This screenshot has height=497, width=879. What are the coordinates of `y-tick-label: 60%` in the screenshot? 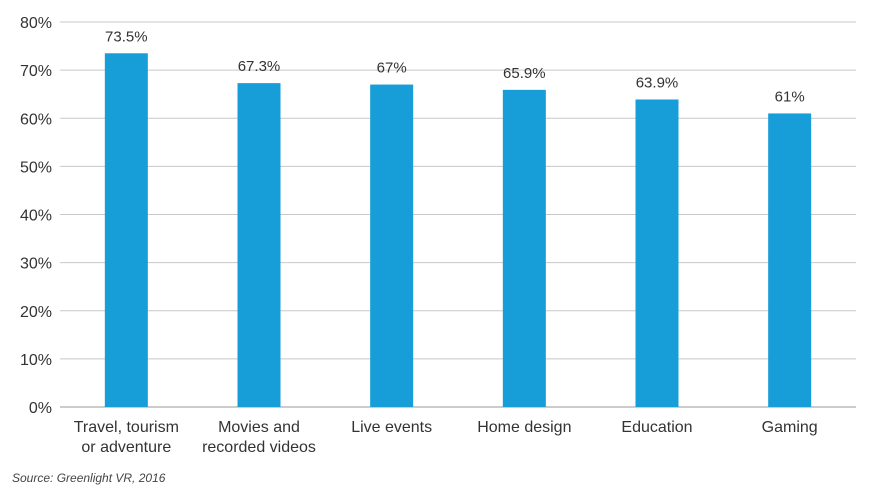 It's located at (36, 119).